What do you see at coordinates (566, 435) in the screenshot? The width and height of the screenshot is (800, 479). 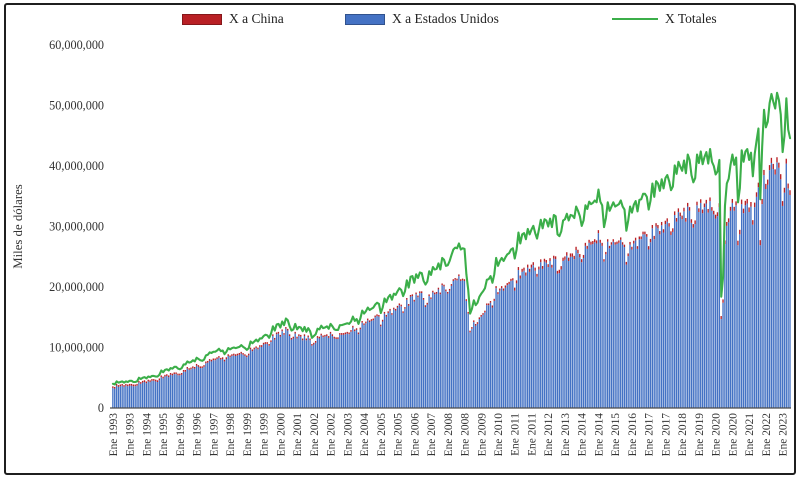 I see `x-axis-tick-label: Ene 2013` at bounding box center [566, 435].